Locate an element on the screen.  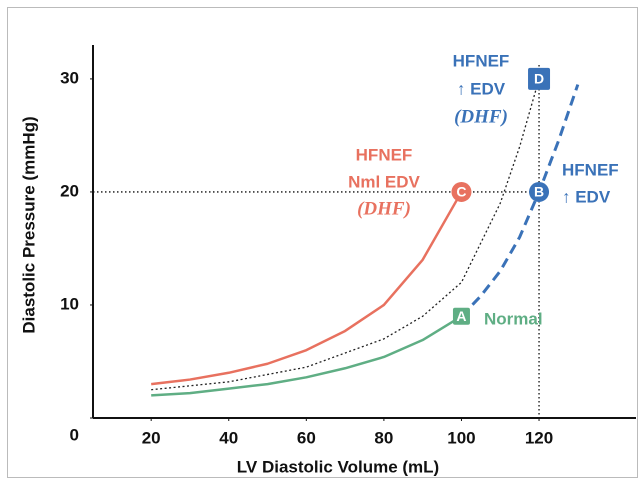
y-tick-label: 20 is located at coordinates (69, 190).